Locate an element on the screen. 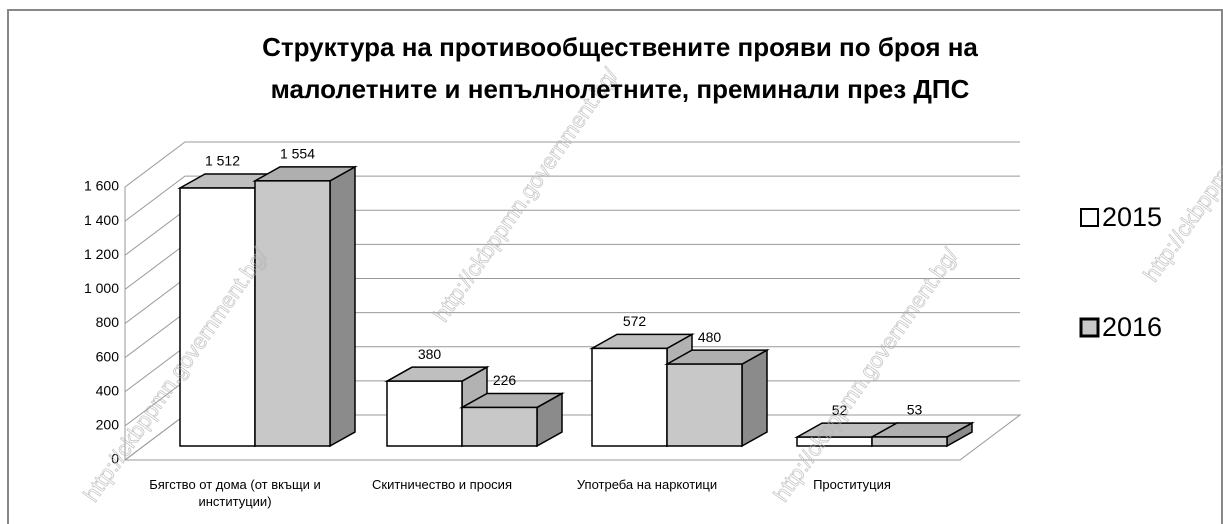  y-tick-label: 1 400 is located at coordinates (101, 220).